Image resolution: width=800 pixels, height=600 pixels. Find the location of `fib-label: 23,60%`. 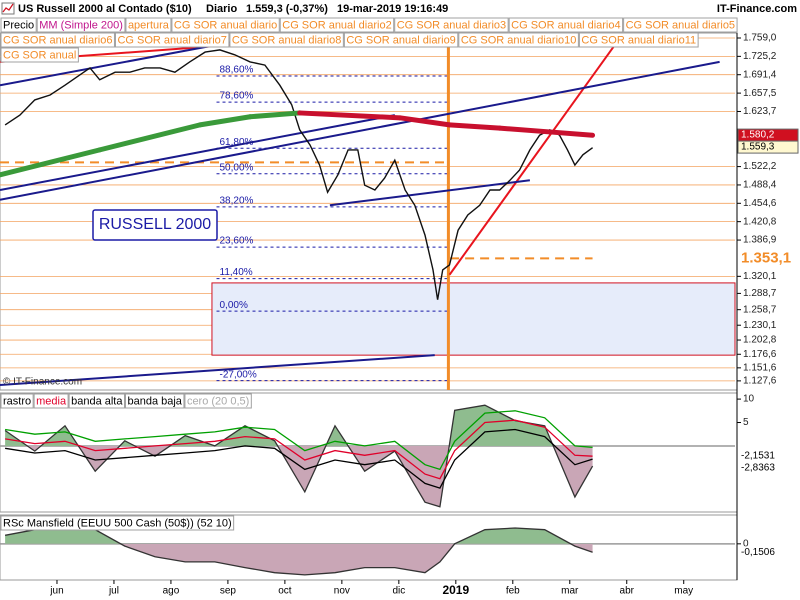

fib-label: 23,60% is located at coordinates (237, 241).